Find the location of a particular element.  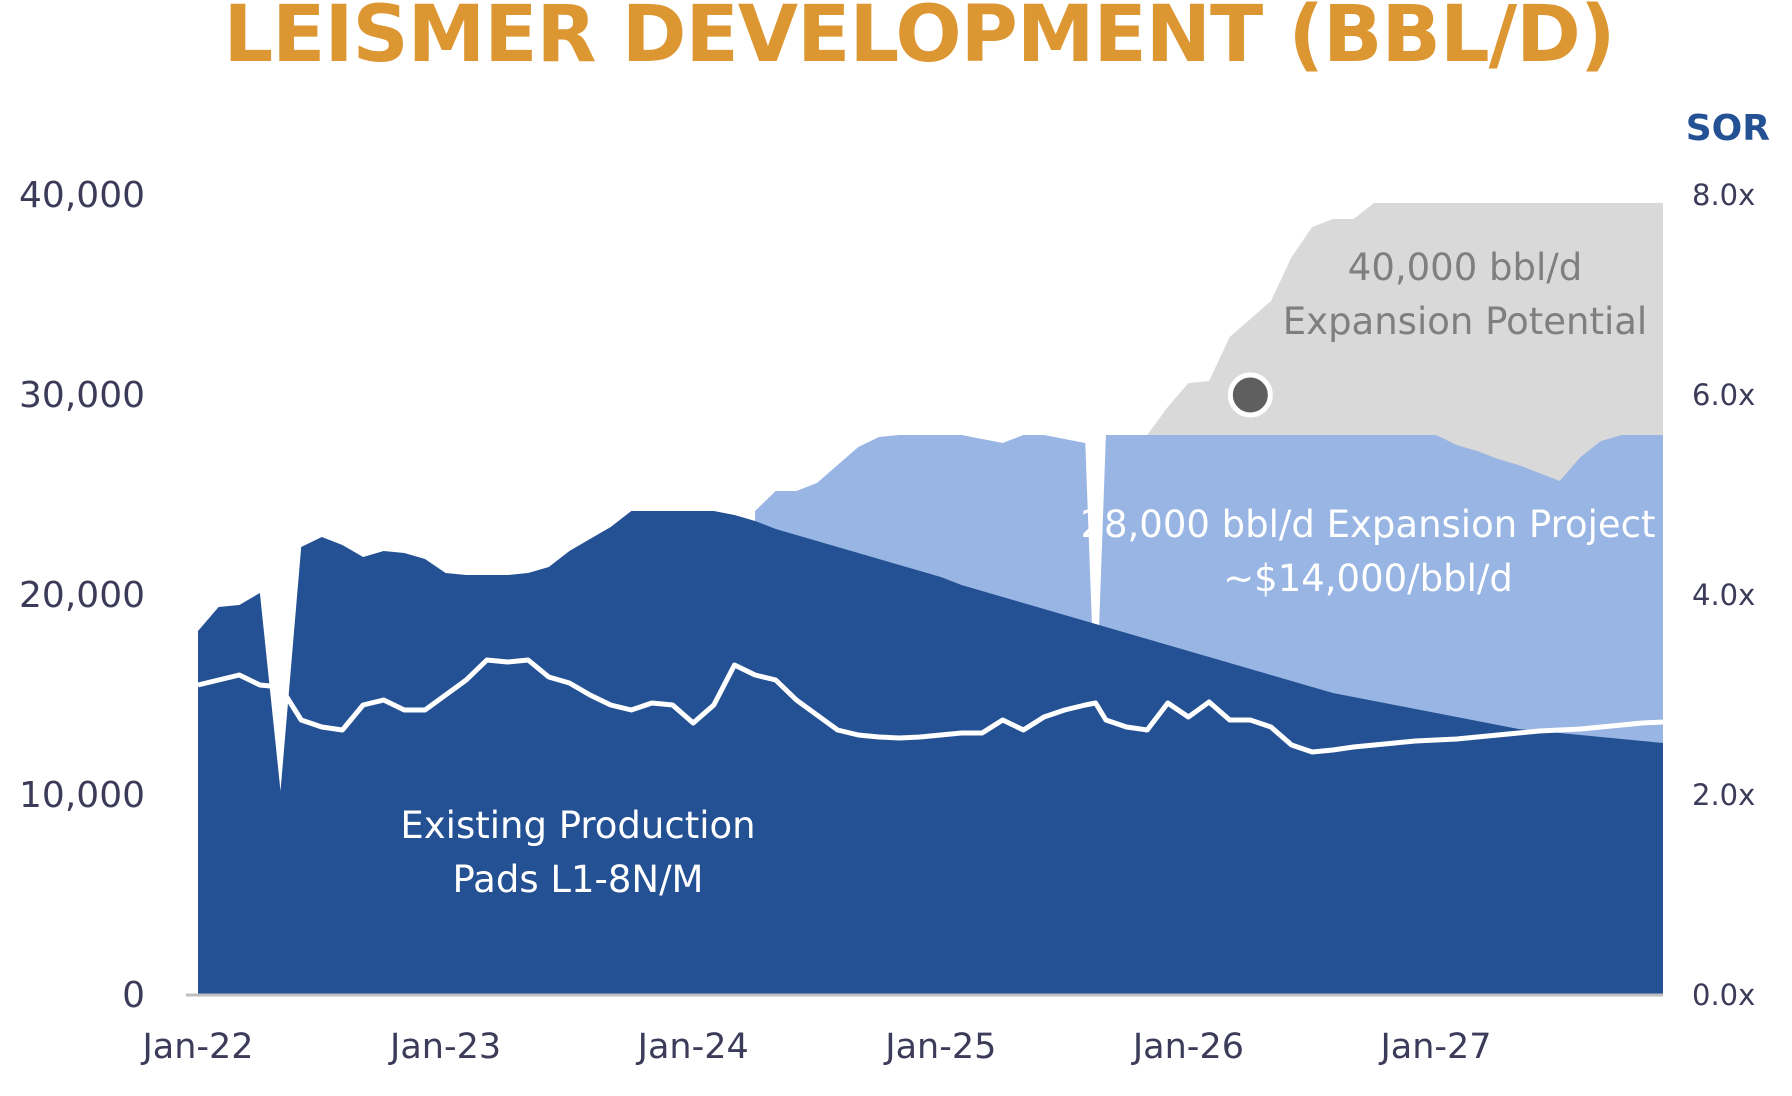

x-tick-label: Jan-24 is located at coordinates (692, 1047).